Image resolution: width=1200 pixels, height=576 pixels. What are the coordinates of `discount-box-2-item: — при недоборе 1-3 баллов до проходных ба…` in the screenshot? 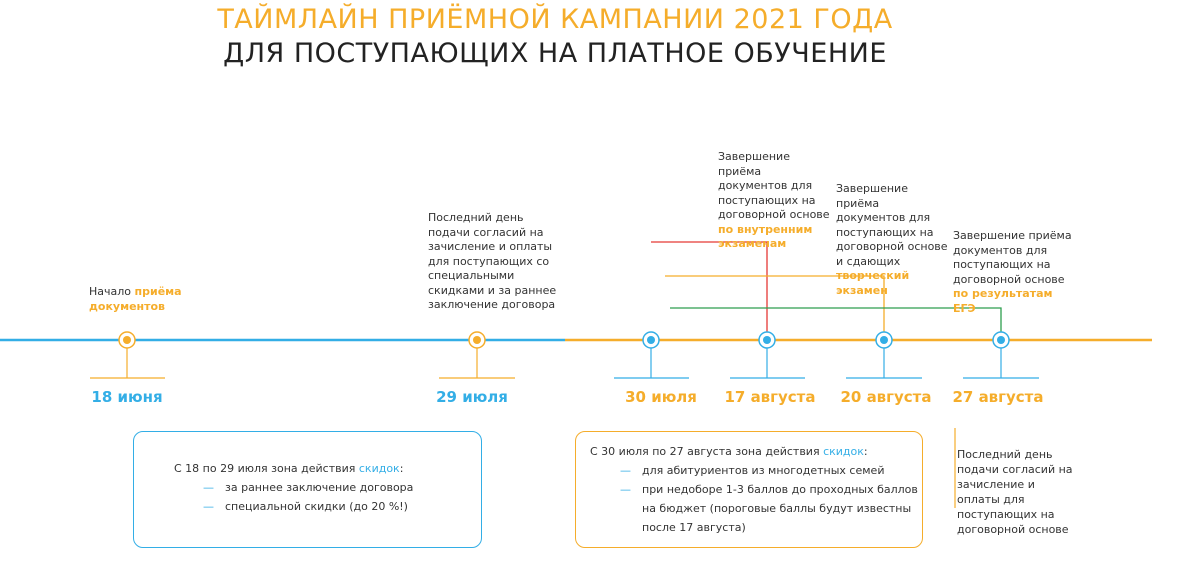 It's located at (769, 508).